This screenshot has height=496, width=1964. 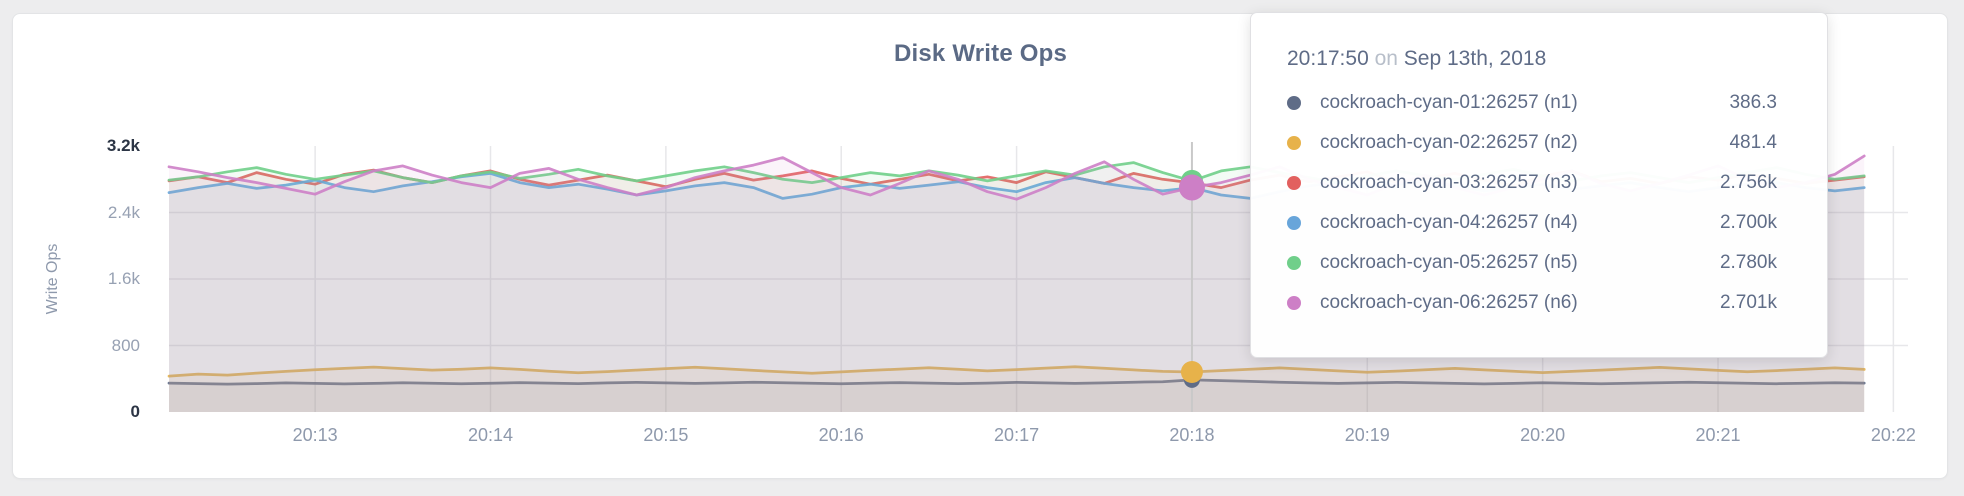 I want to click on series-value: 386.3, so click(x=1753, y=102).